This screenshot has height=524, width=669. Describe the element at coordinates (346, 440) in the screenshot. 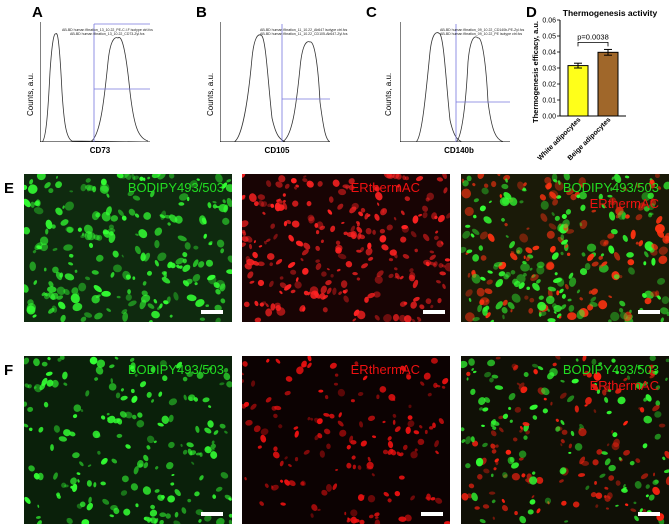

I see `micrograph-f-red: ERthermAC` at that location.